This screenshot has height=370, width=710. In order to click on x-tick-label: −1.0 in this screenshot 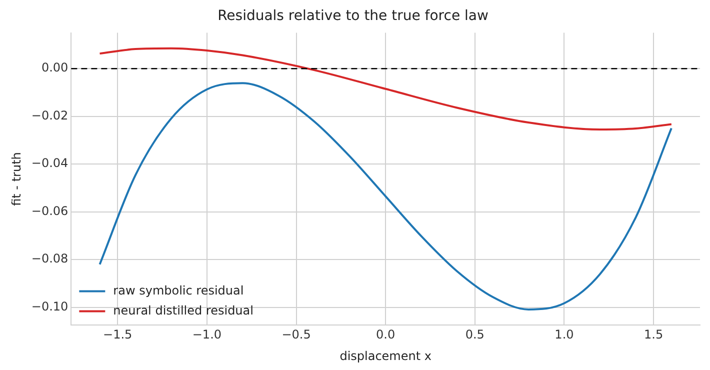, I will do `click(207, 335)`.